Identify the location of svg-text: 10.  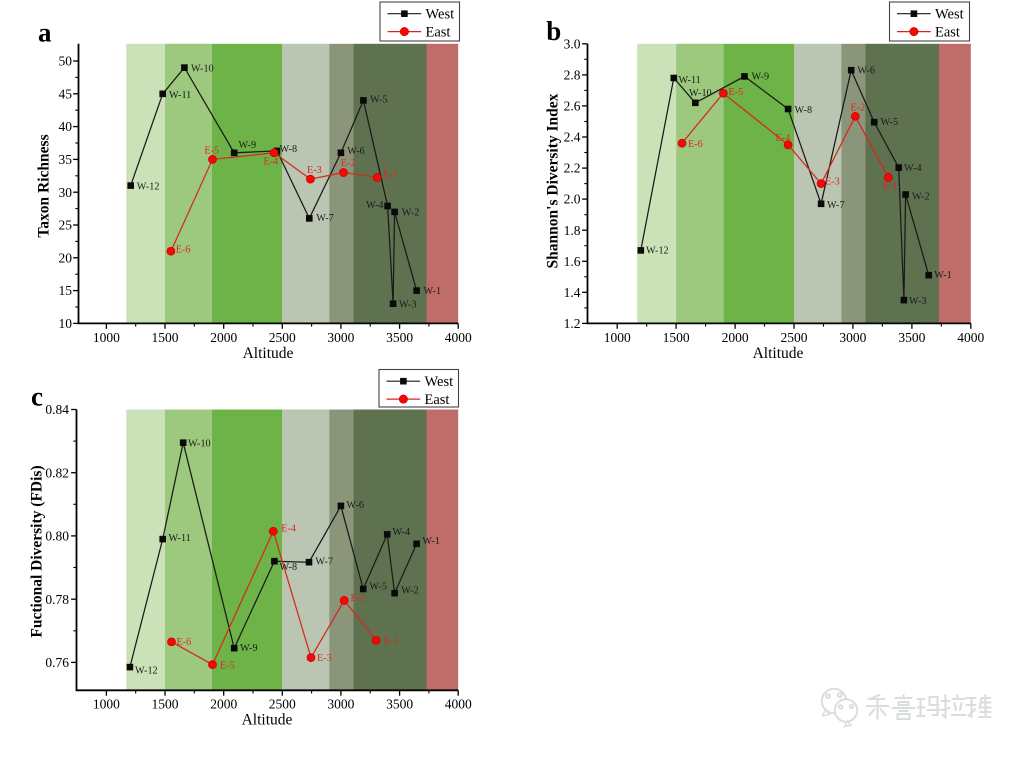
(66, 323).